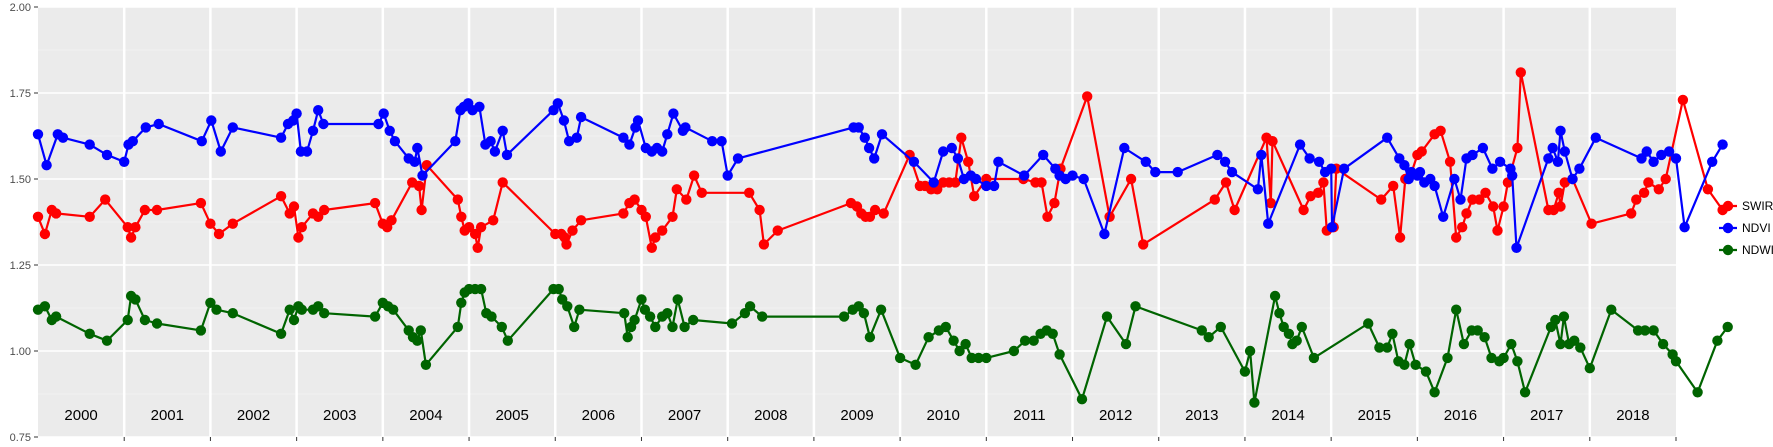  Describe the element at coordinates (1460, 415) in the screenshot. I see `year-label: 2016` at that location.